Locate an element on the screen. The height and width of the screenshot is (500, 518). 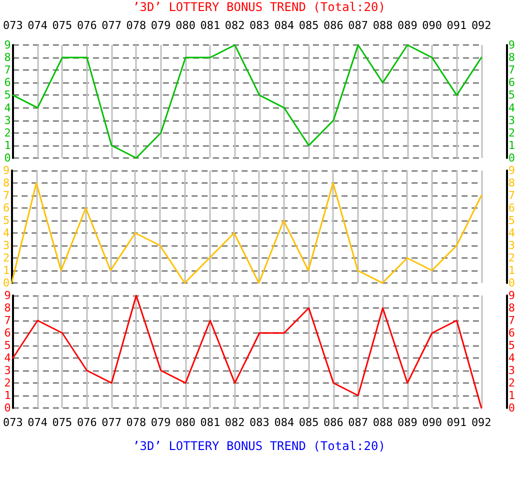
text: ’3D’ LOTTERY BONUS TREND (Total:20) is located at coordinates (259, 446).